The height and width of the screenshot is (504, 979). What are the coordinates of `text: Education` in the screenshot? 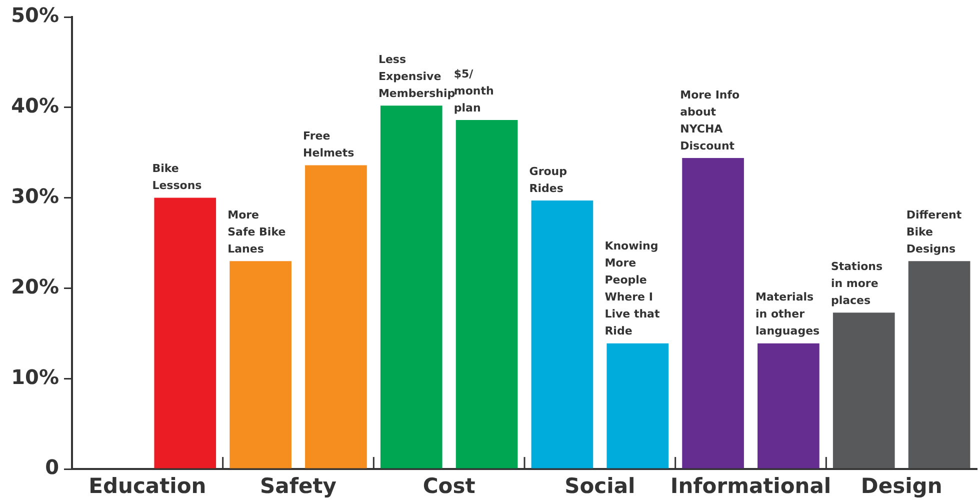 It's located at (147, 486).